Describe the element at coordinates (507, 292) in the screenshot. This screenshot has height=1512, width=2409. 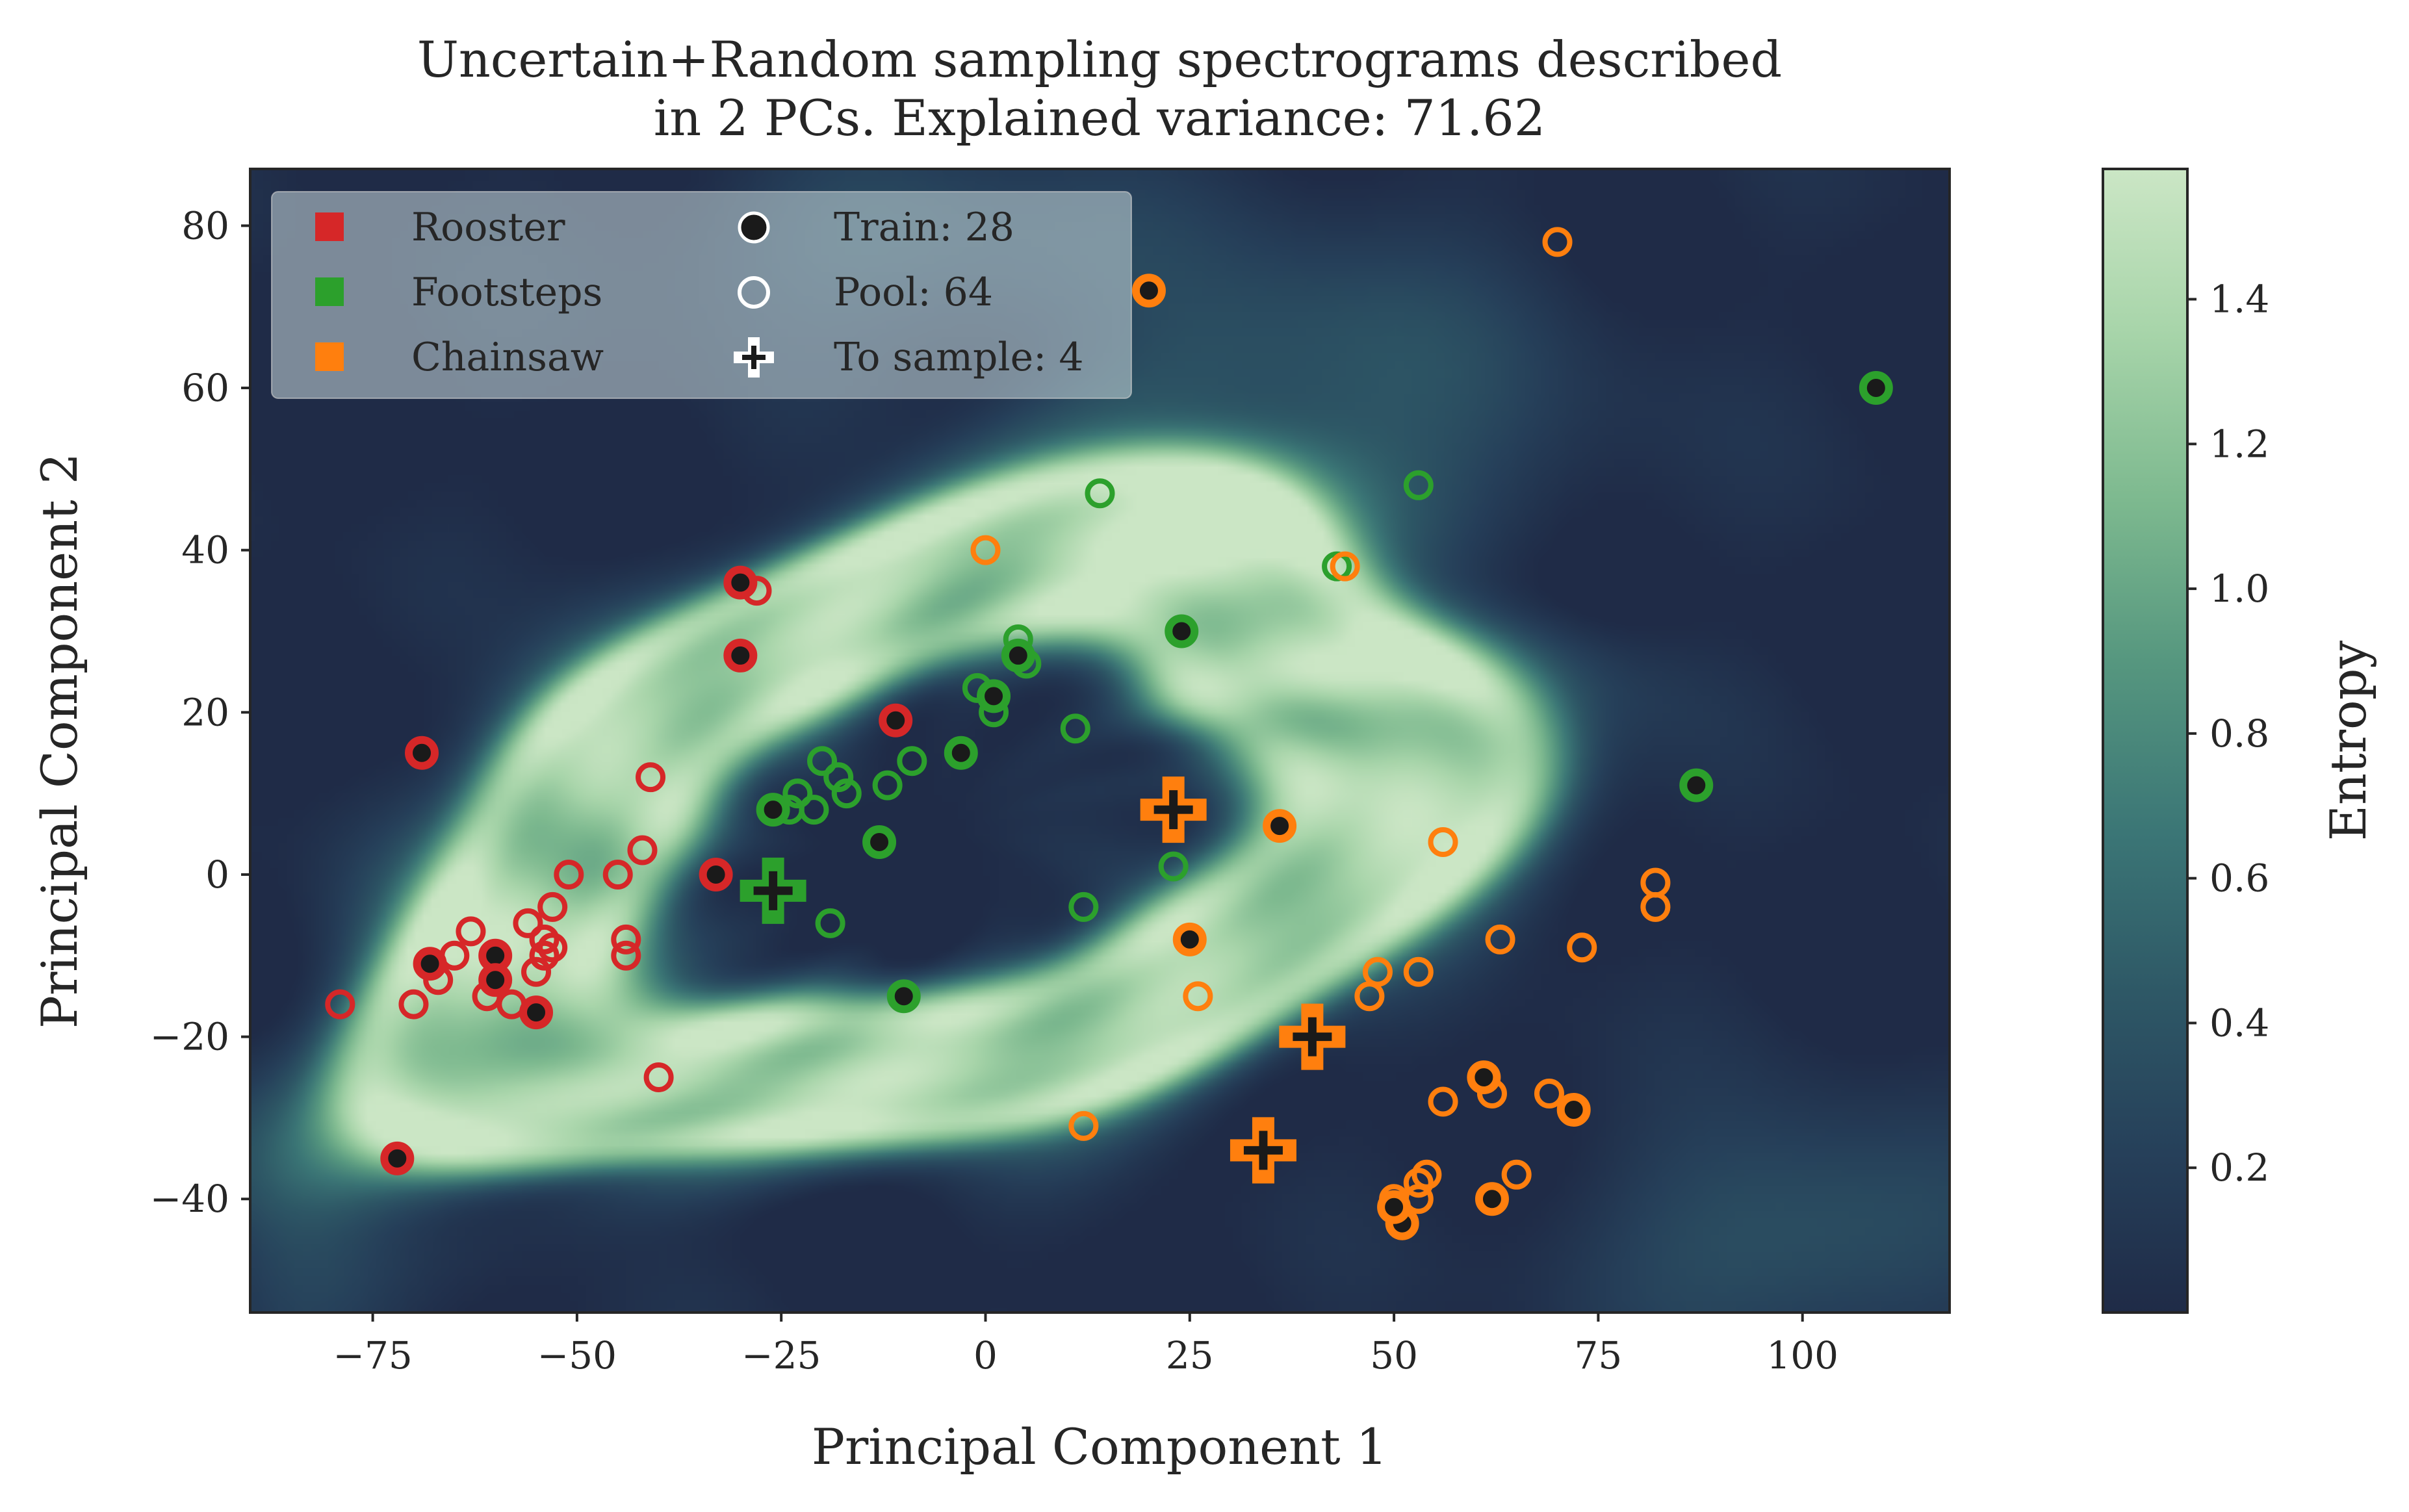
I see `legend-footsteps-label: Footsteps` at that location.